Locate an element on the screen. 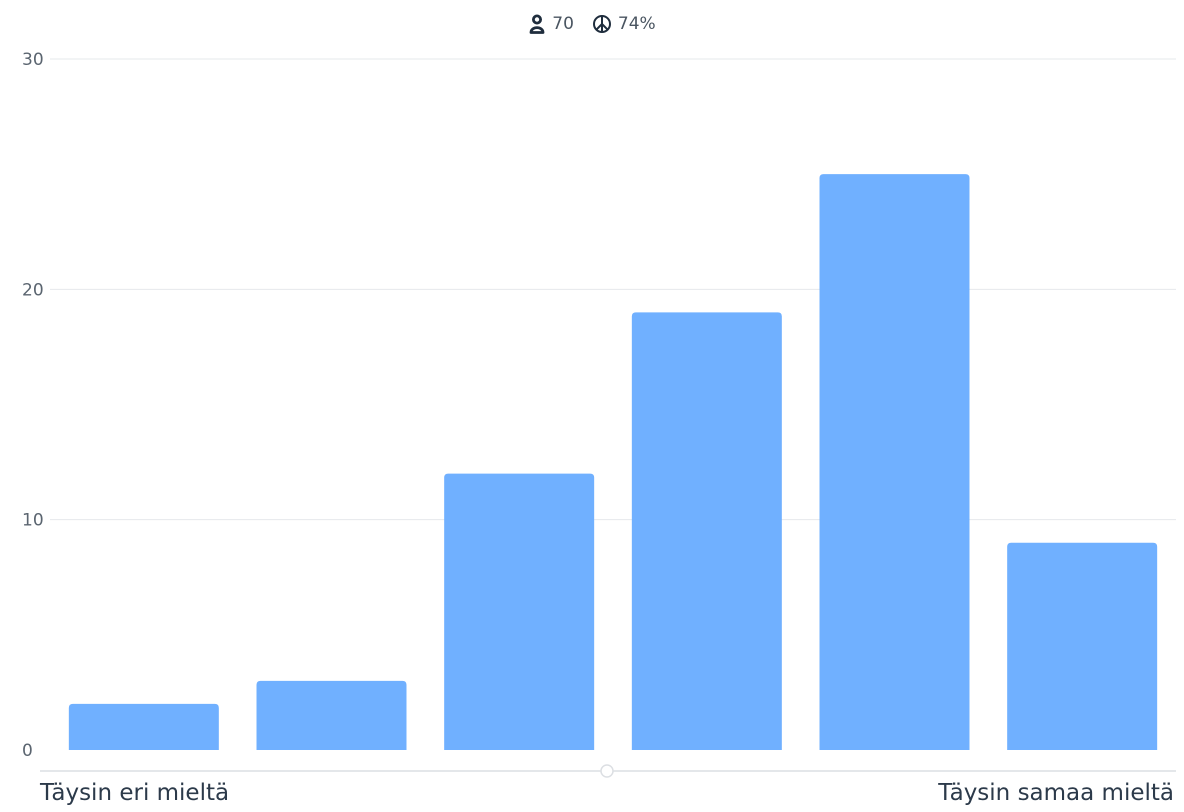 This screenshot has width=1184, height=812. respondent-count: 70 is located at coordinates (563, 24).